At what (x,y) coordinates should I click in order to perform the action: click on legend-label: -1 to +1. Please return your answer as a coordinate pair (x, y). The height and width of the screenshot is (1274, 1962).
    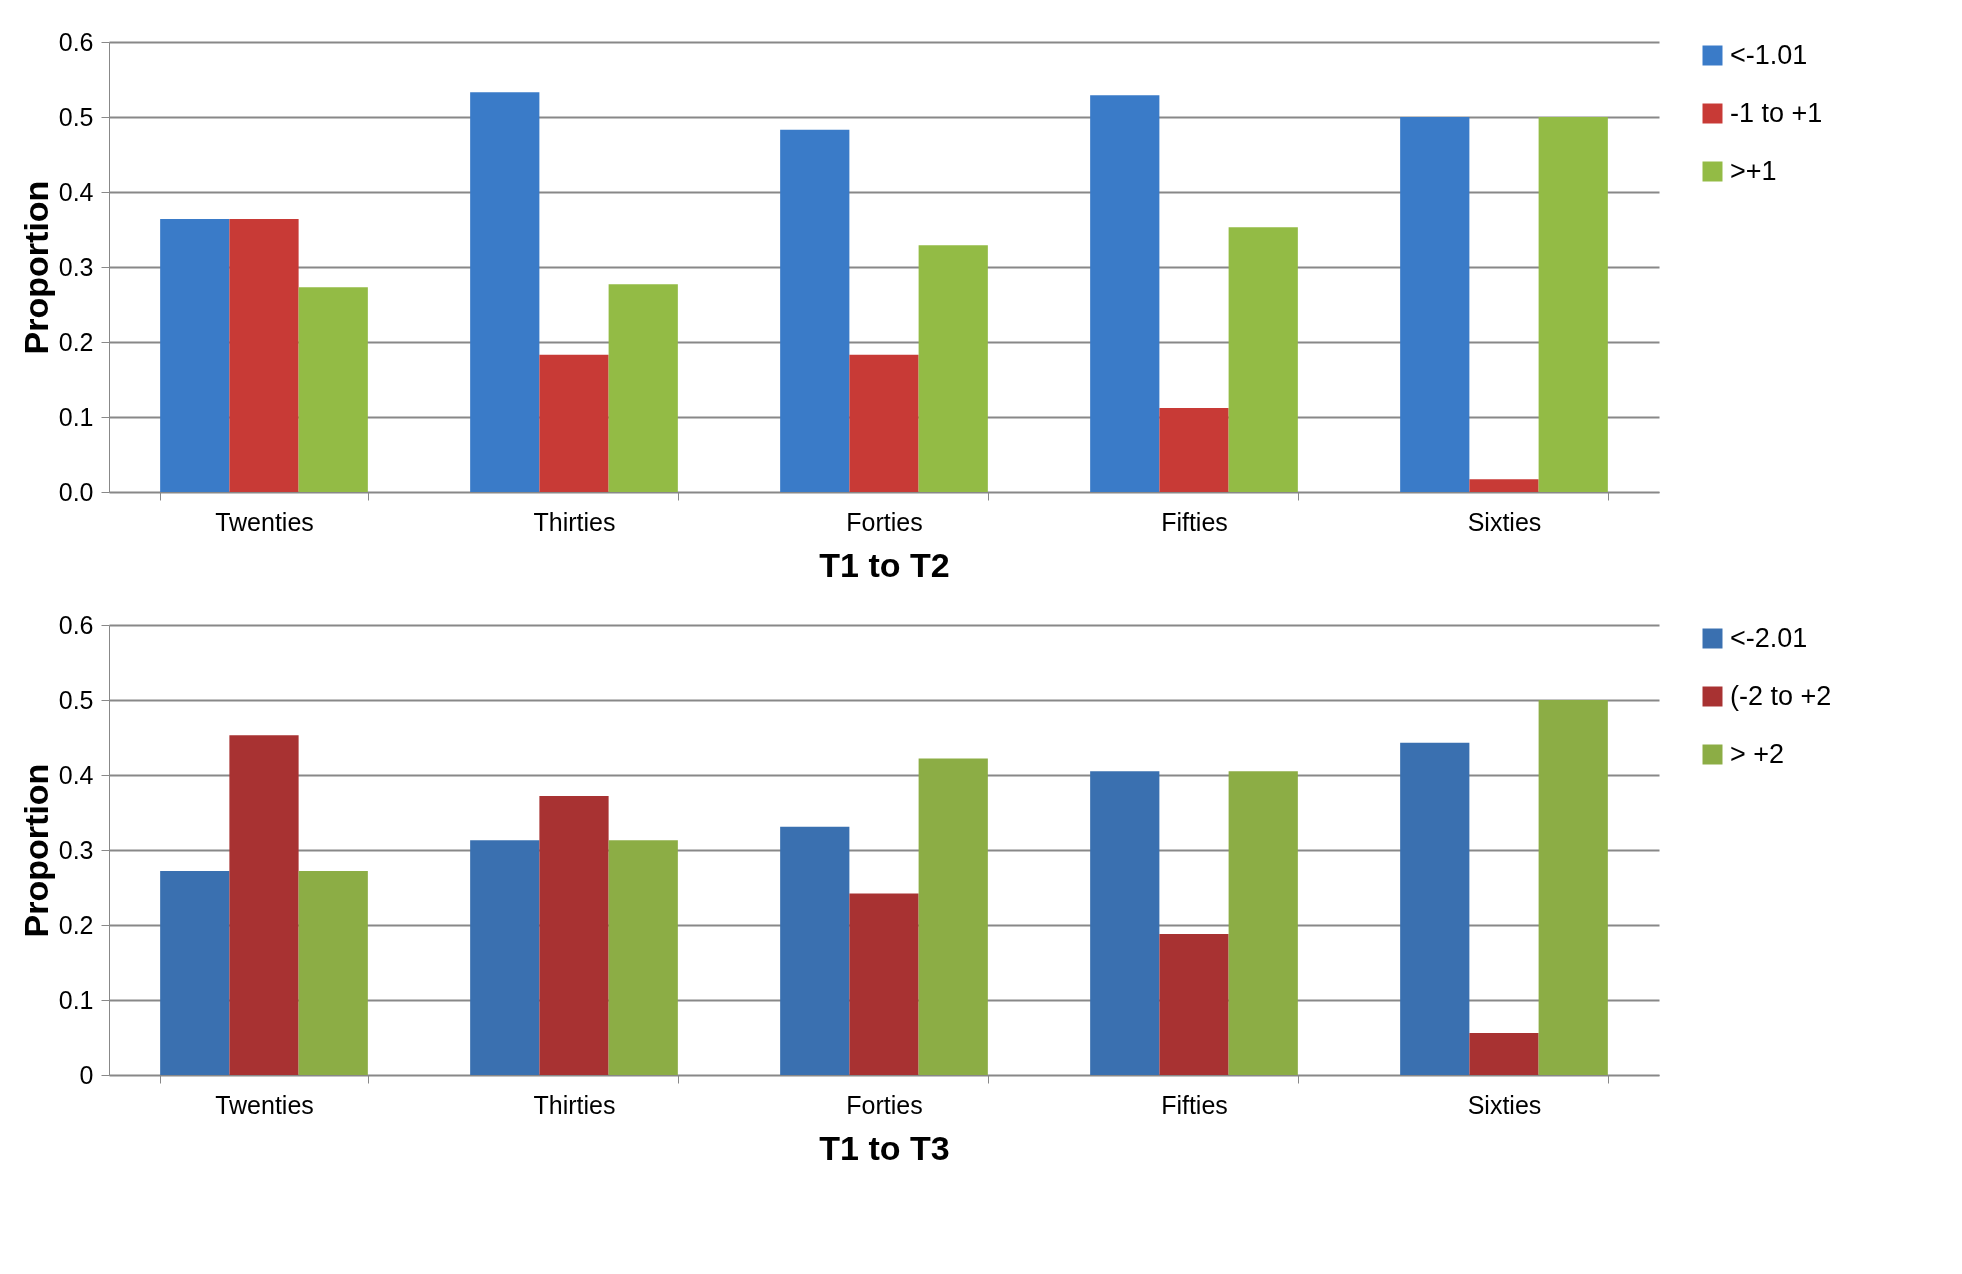
    Looking at the image, I should click on (1776, 112).